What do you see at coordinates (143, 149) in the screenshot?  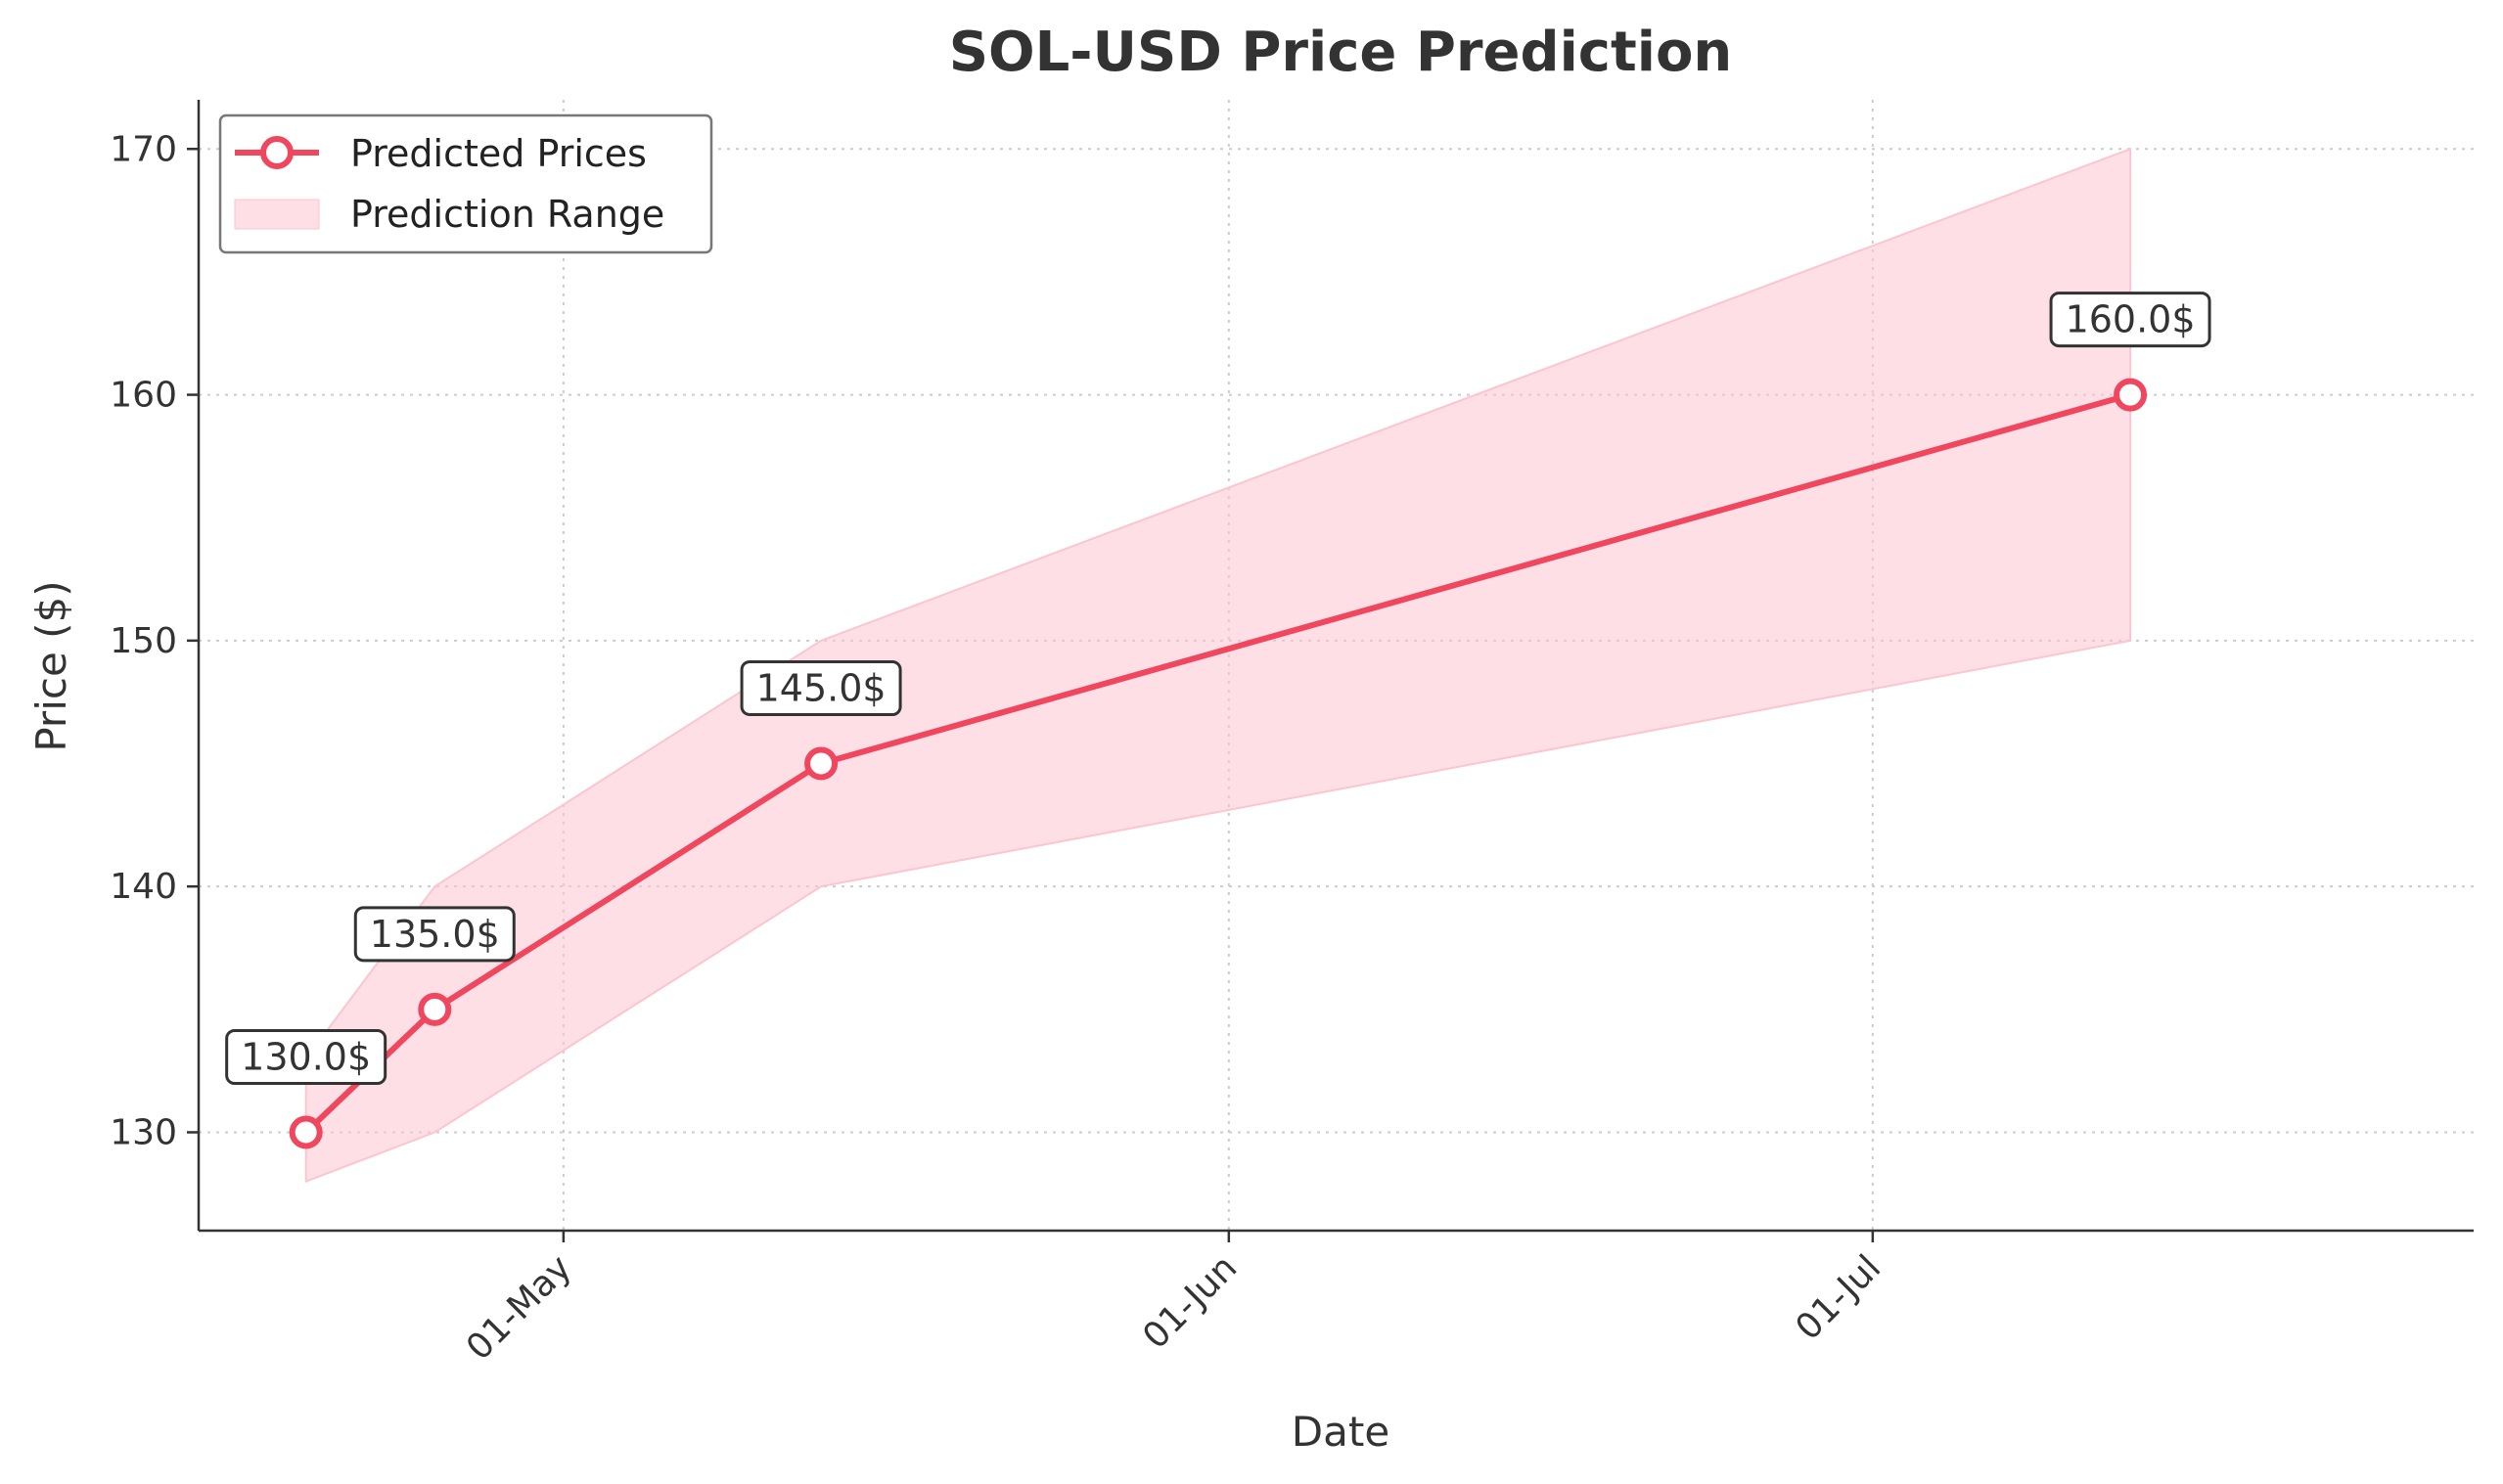 I see `y-tick-label: 170` at bounding box center [143, 149].